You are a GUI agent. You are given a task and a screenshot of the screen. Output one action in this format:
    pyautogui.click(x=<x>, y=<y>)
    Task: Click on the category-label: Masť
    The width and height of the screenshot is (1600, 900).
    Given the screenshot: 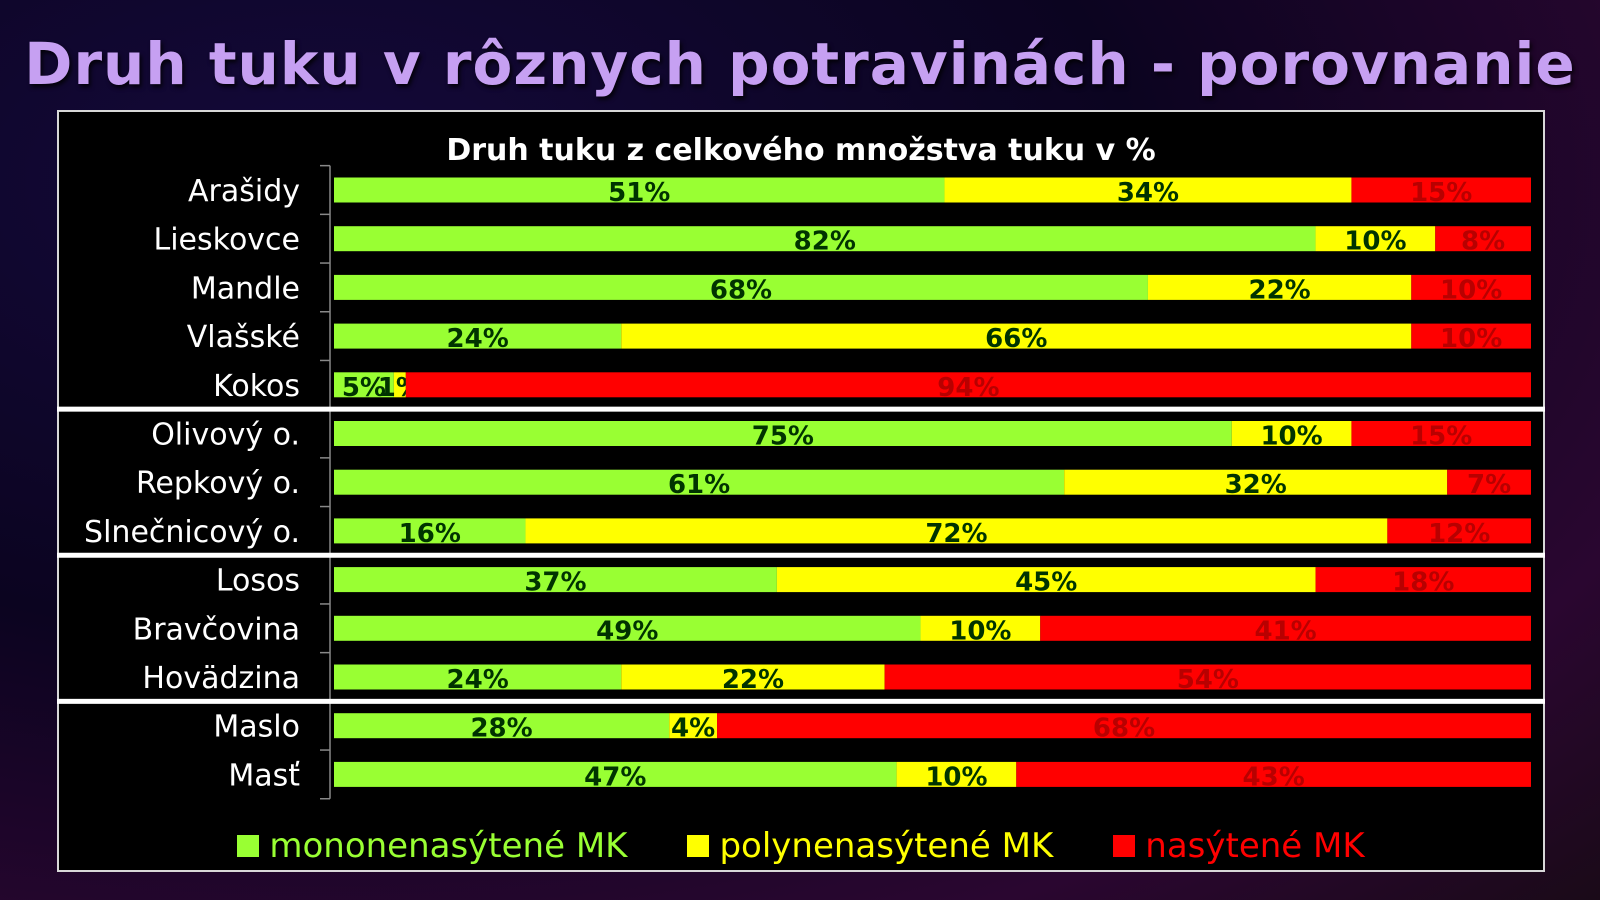 What is the action you would take?
    pyautogui.click(x=264, y=775)
    